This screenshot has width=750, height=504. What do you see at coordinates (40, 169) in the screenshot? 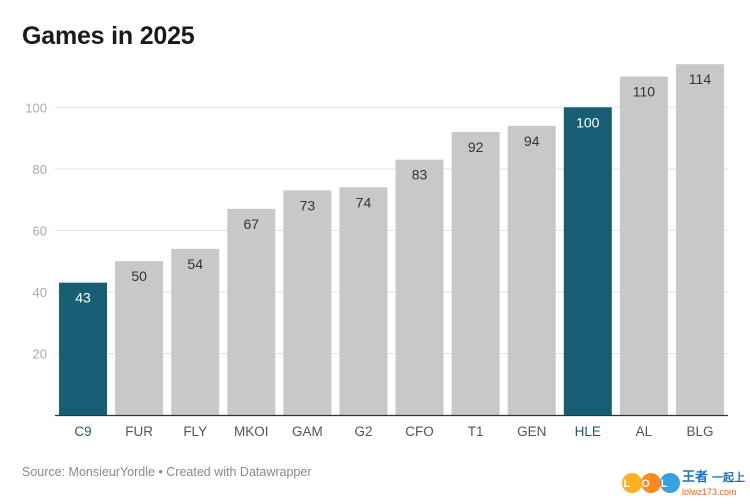
I see `y-tick-label: 80` at bounding box center [40, 169].